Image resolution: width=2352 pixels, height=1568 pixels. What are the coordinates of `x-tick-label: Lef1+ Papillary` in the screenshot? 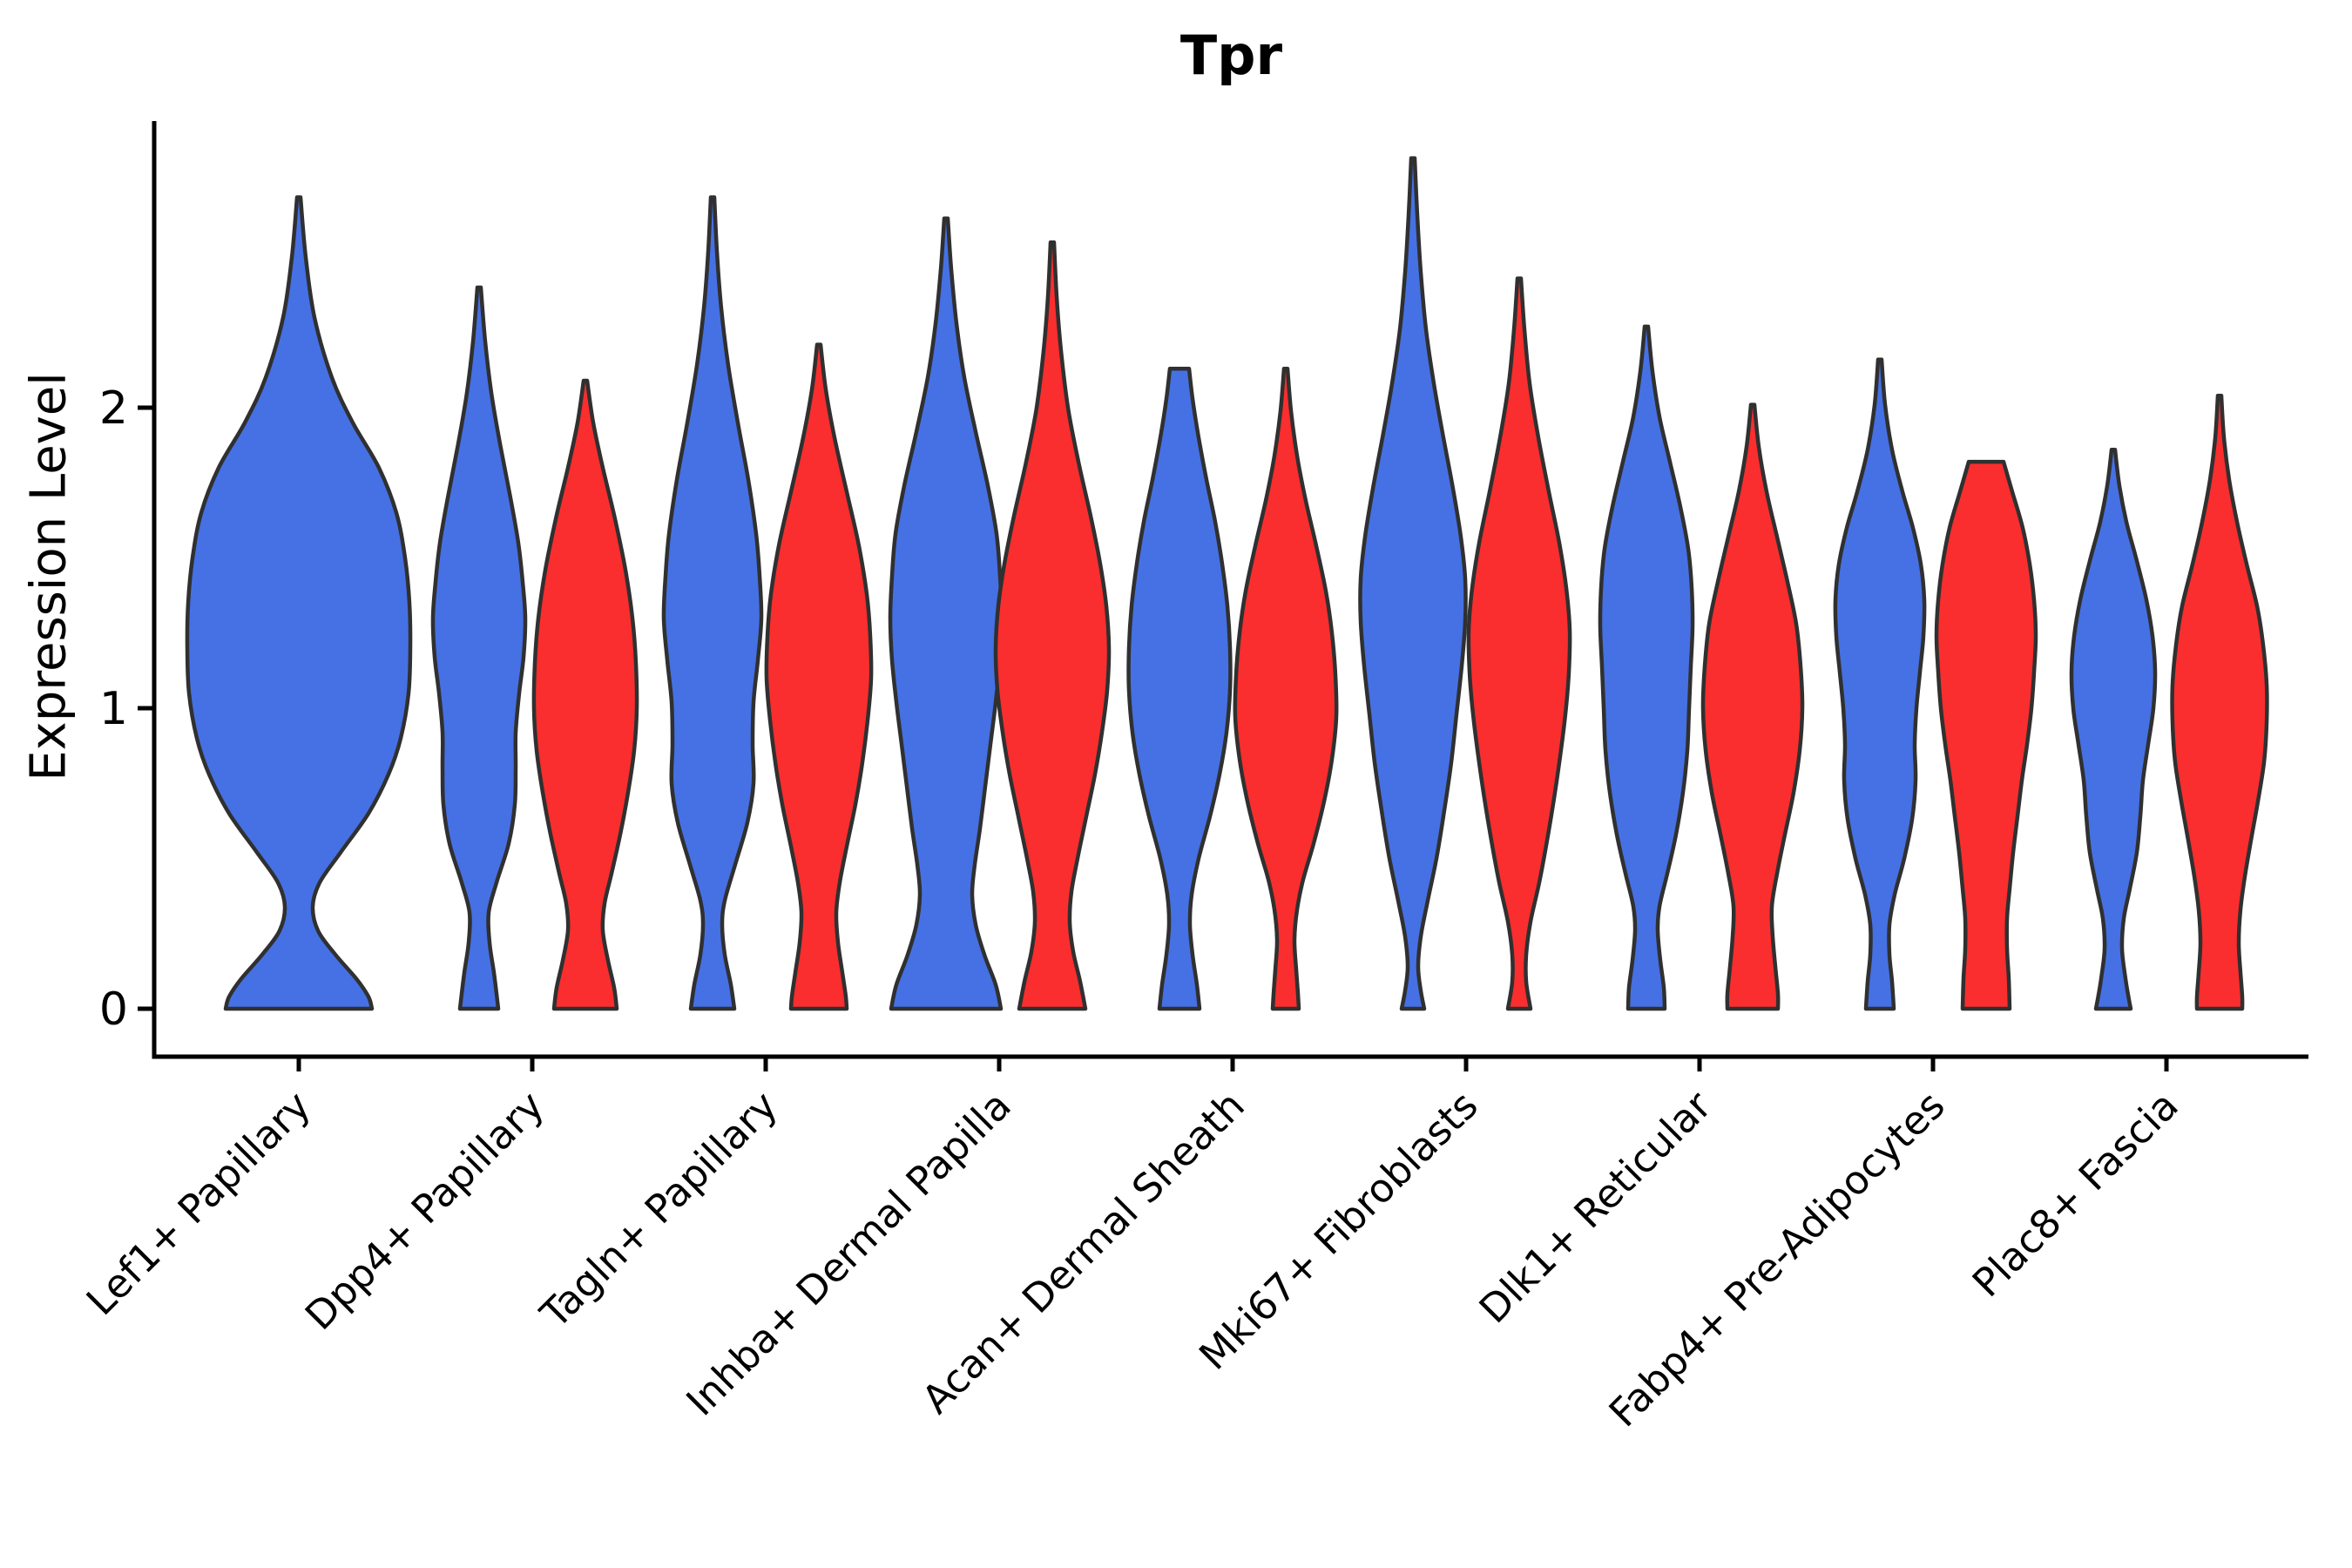 It's located at (199, 1203).